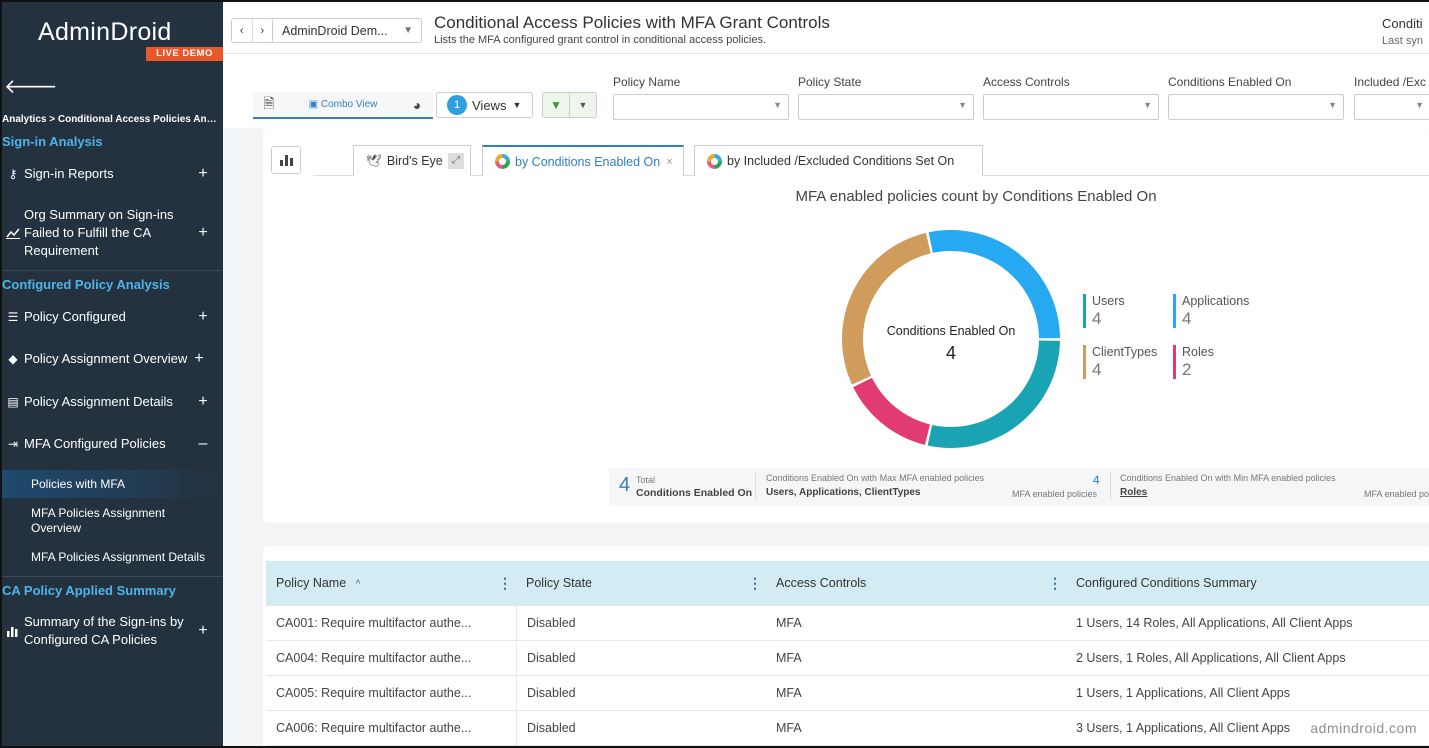 This screenshot has width=1429, height=748. Describe the element at coordinates (417, 104) in the screenshot. I see `chart-view-icon: ◕` at that location.